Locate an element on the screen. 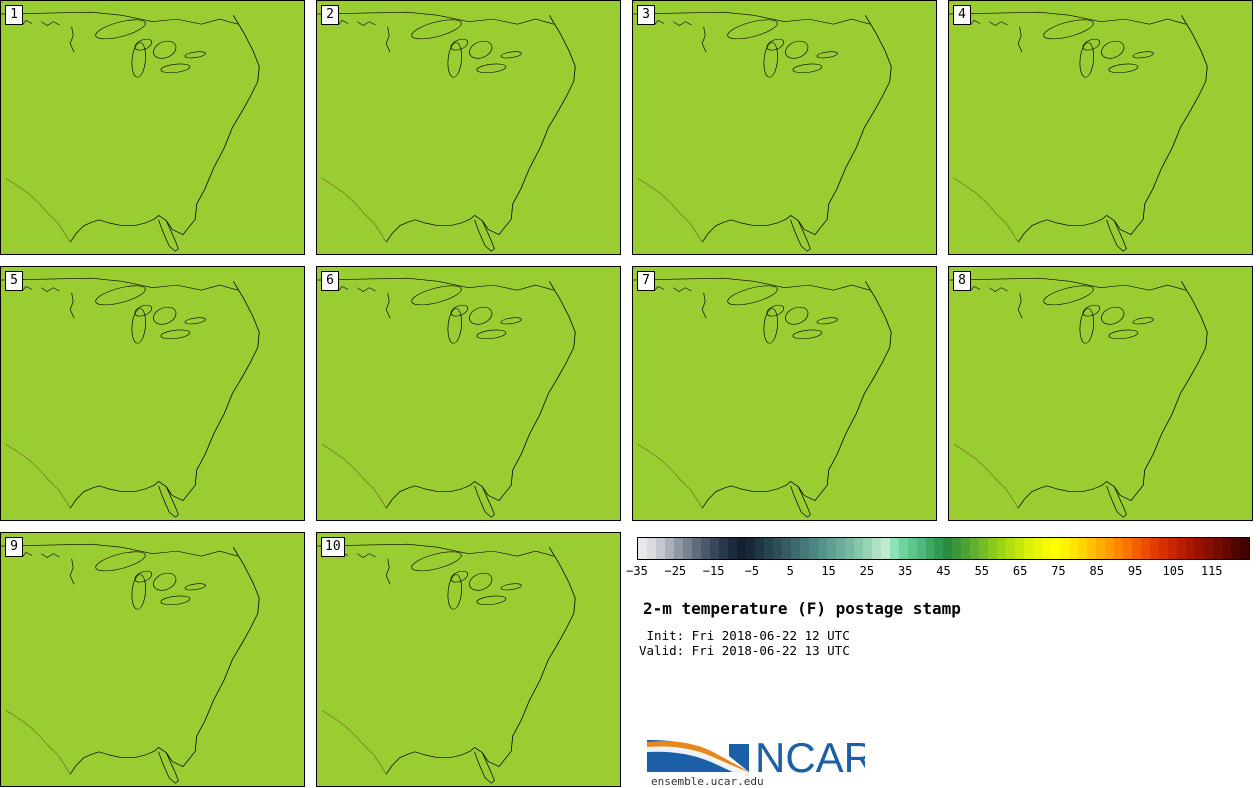 This screenshot has width=1260, height=788. map-panel-10: 10 is located at coordinates (468, 659).